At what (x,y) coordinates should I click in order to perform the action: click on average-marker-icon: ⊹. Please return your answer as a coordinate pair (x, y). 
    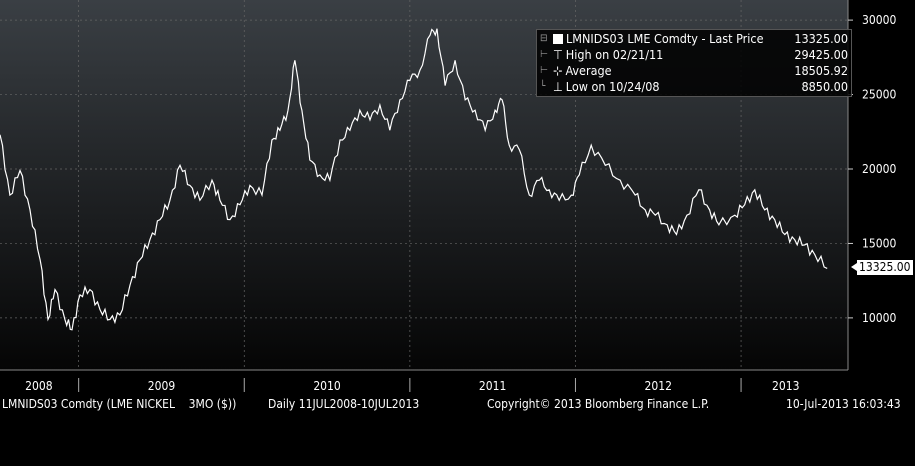
    Looking at the image, I should click on (558, 70).